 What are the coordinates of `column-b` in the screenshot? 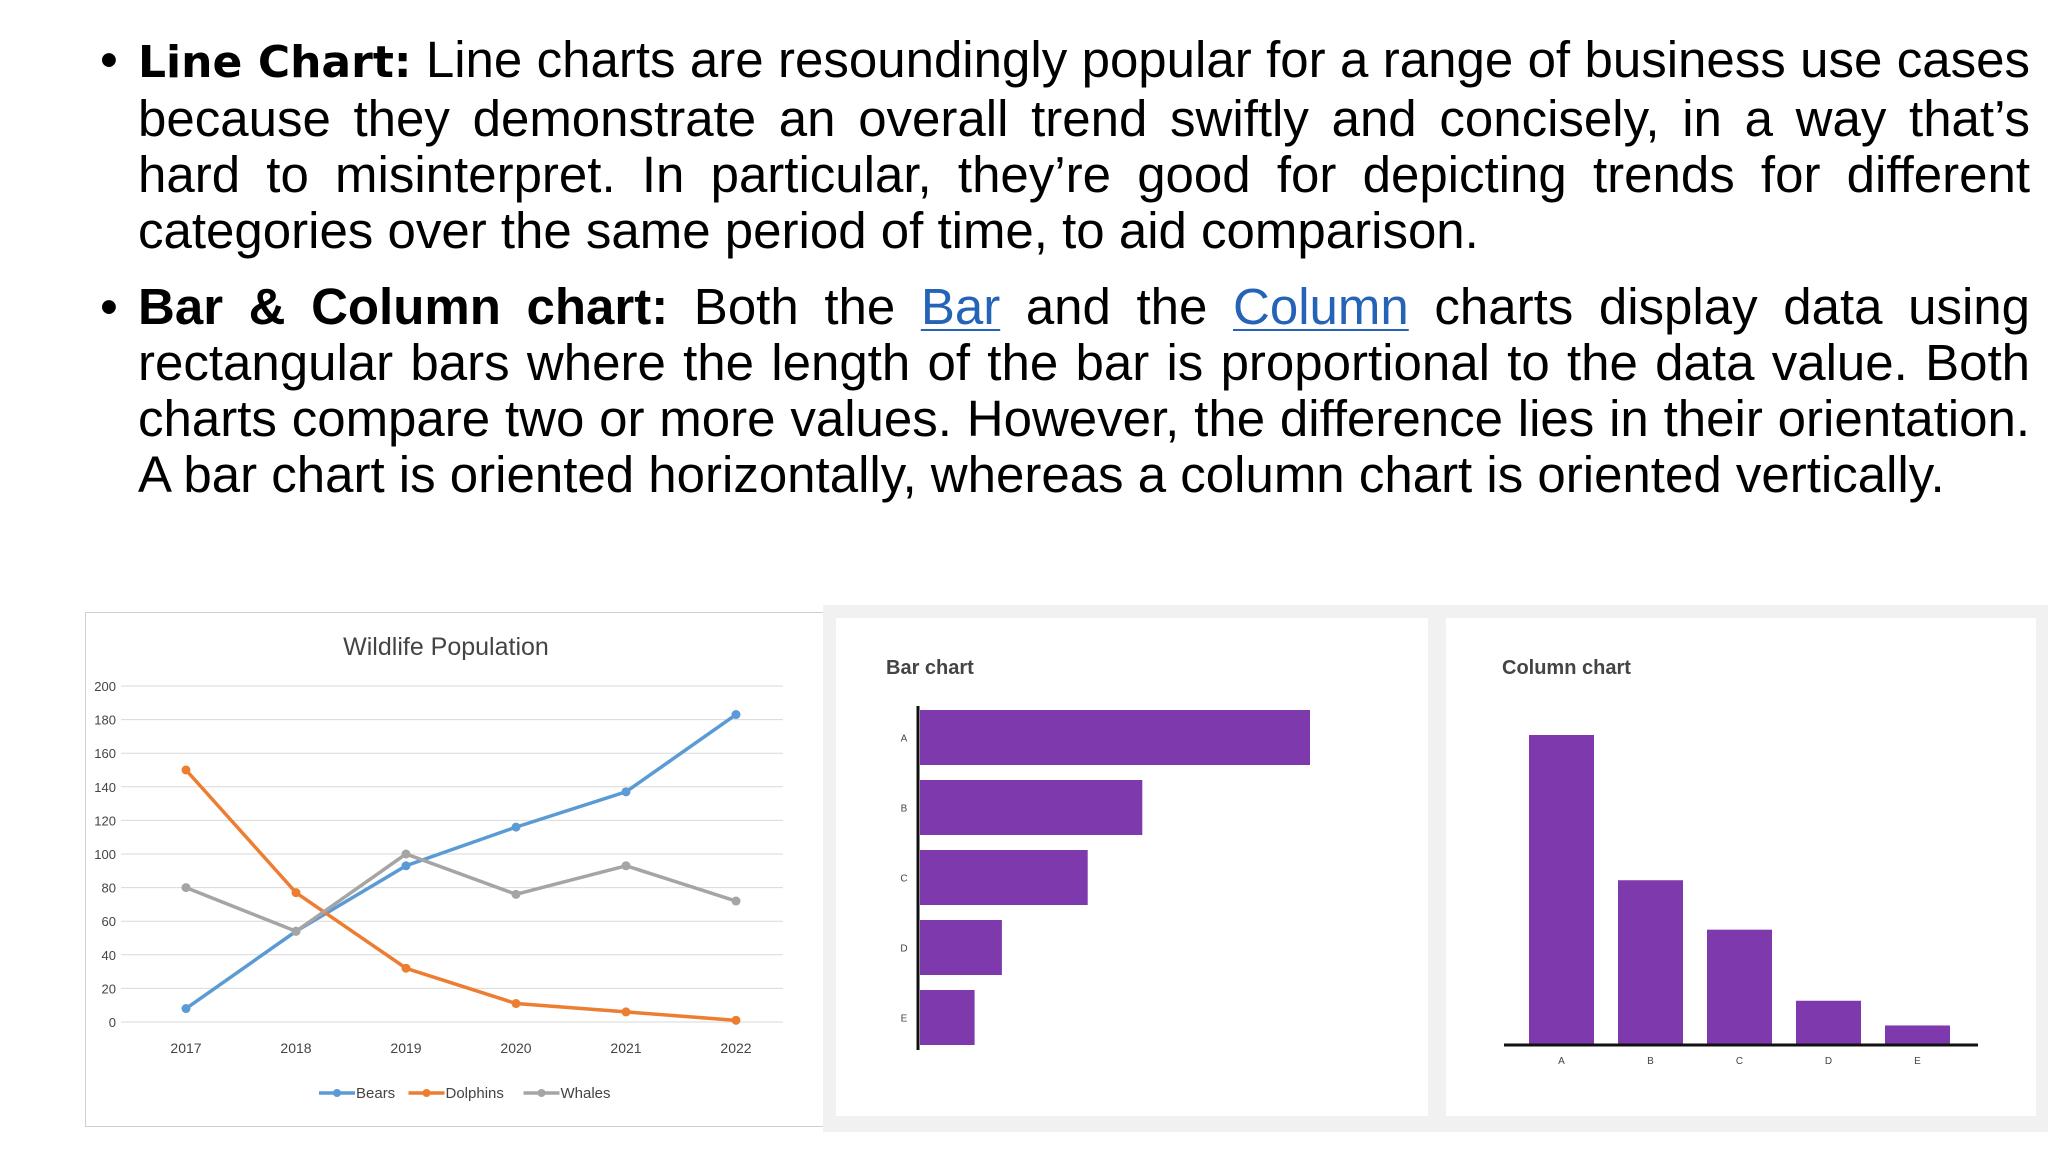 It's located at (1650, 962).